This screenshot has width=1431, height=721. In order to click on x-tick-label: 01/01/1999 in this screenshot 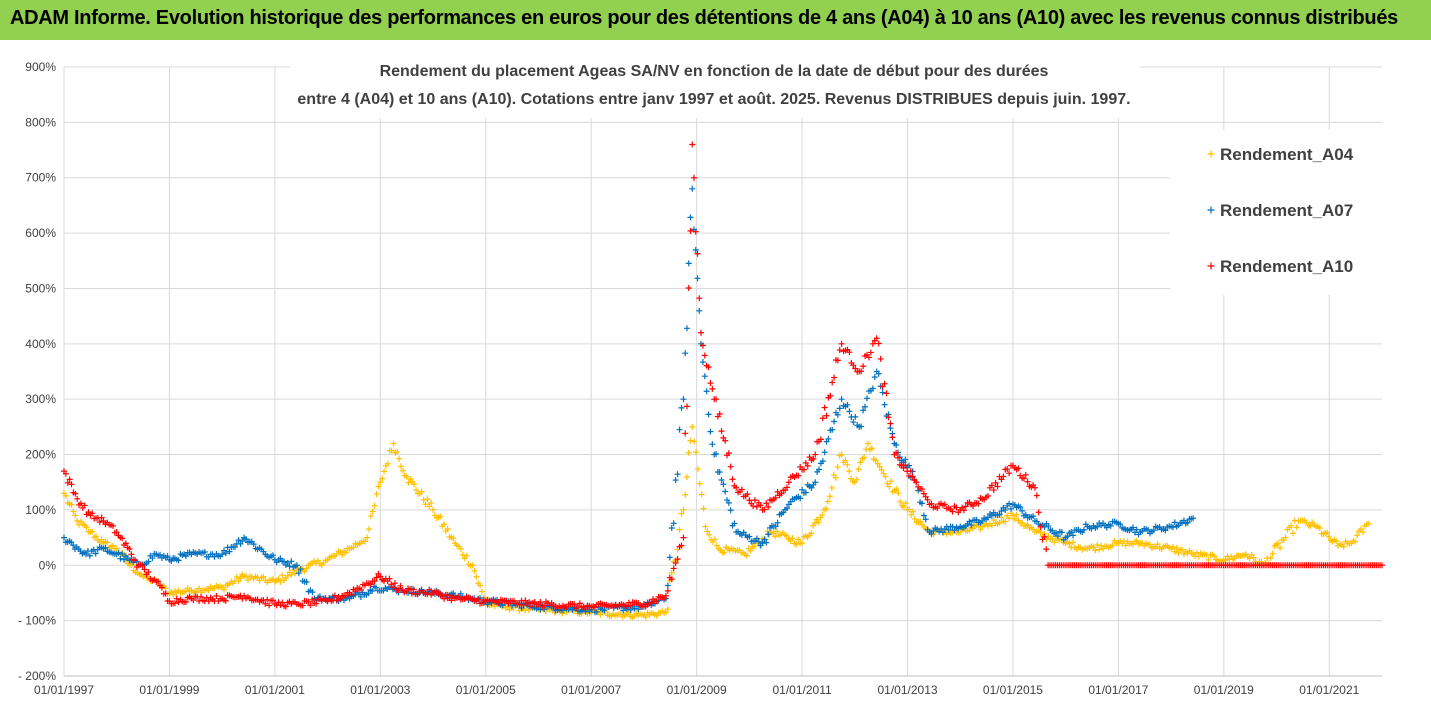, I will do `click(169, 690)`.